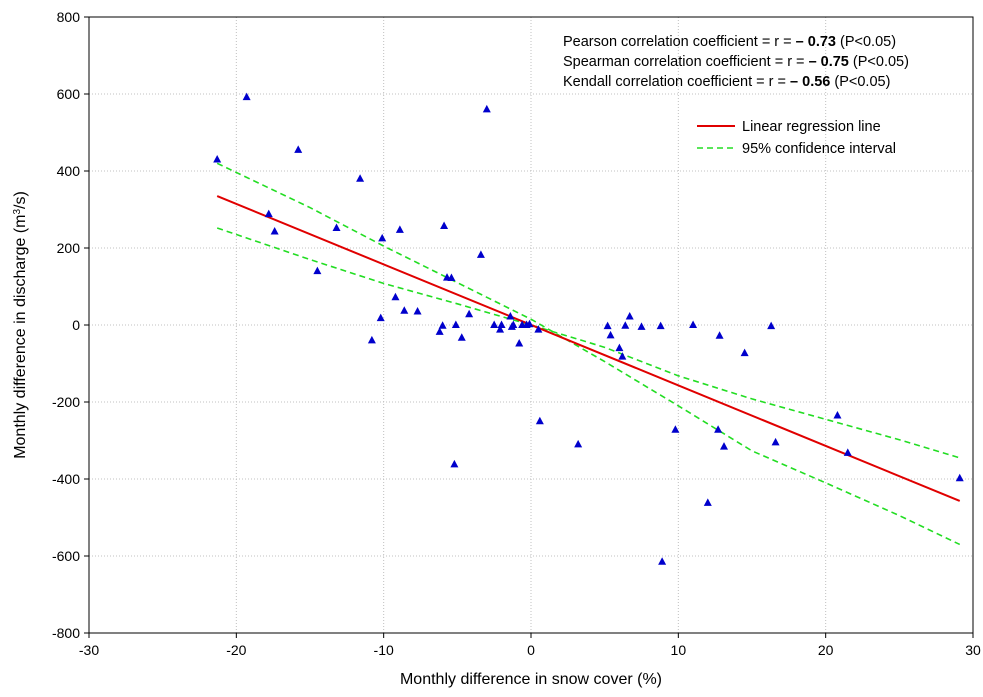 The height and width of the screenshot is (697, 983). What do you see at coordinates (860, 82) in the screenshot?
I see `annotation-kendall-suffix: (P<0.05)` at bounding box center [860, 82].